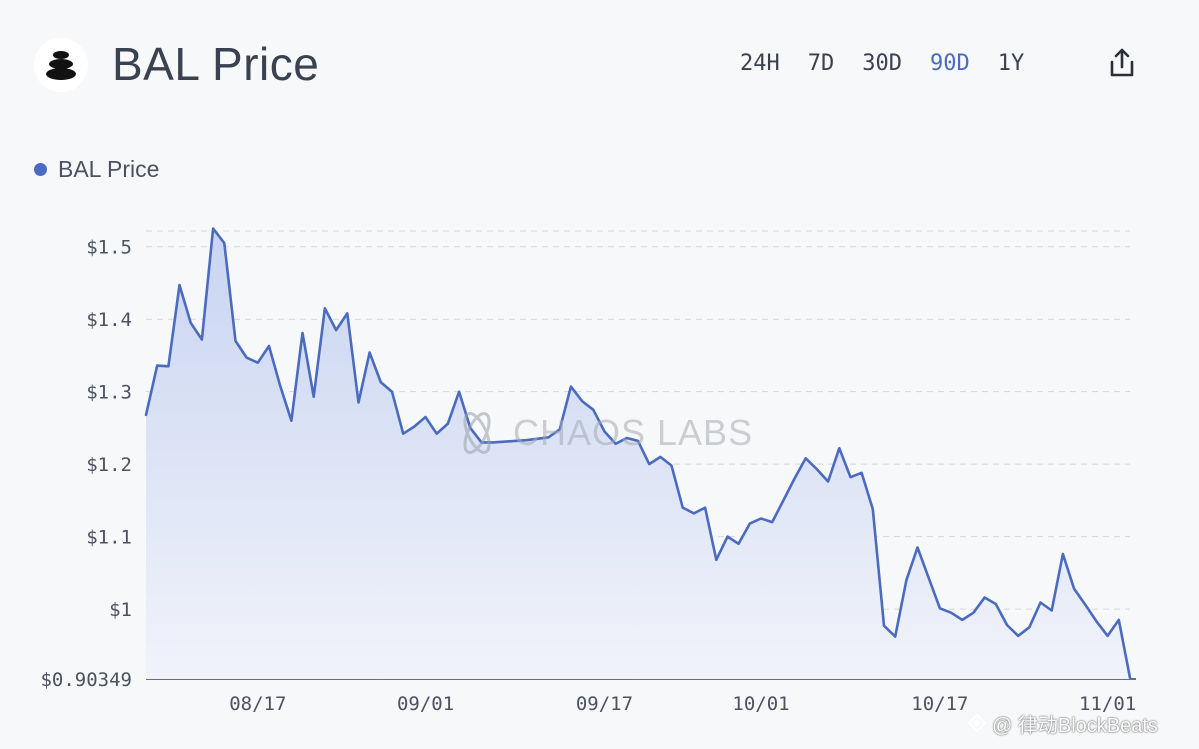  I want to click on blockbeats-icon, so click(977, 723).